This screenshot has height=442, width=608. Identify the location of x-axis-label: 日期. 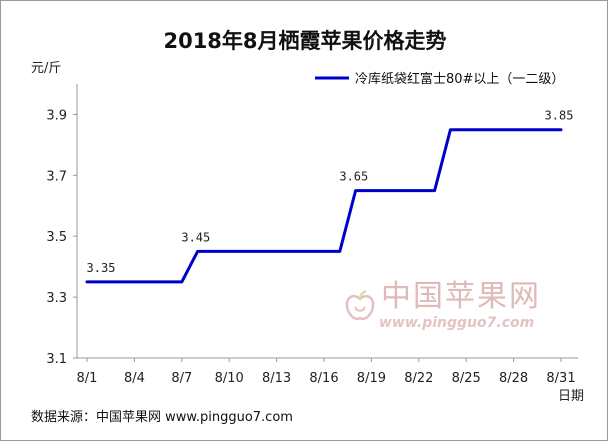
(571, 396).